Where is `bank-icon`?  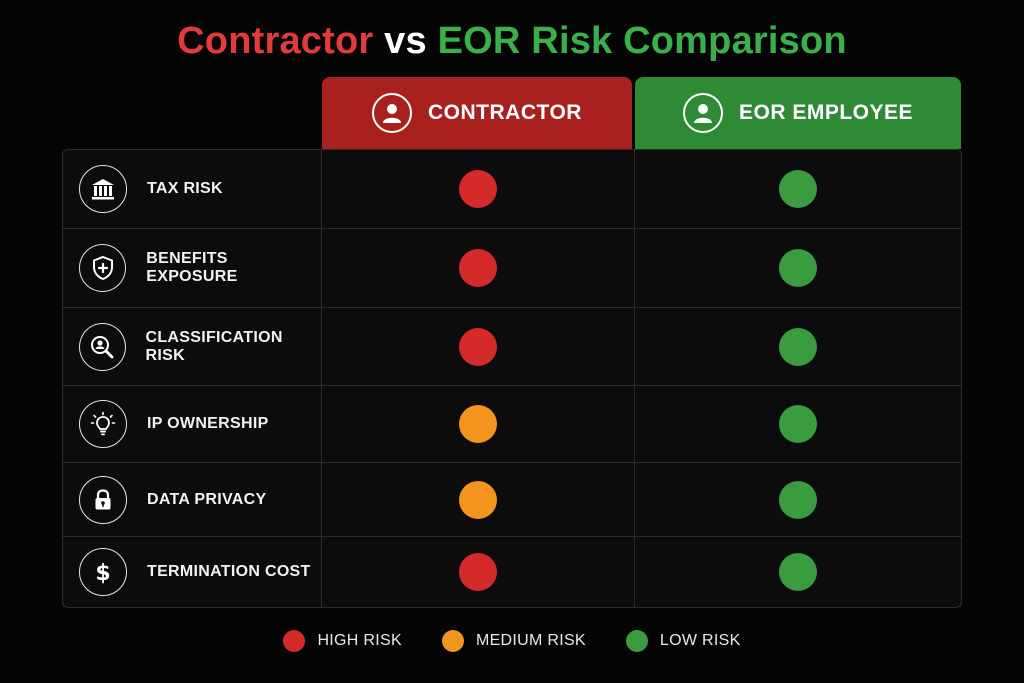 bank-icon is located at coordinates (103, 189).